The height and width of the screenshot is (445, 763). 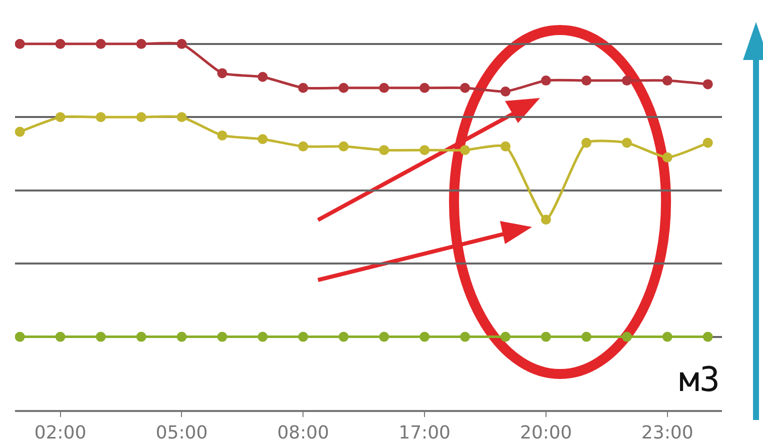 What do you see at coordinates (303, 433) in the screenshot?
I see `x-tick-label: 08:00` at bounding box center [303, 433].